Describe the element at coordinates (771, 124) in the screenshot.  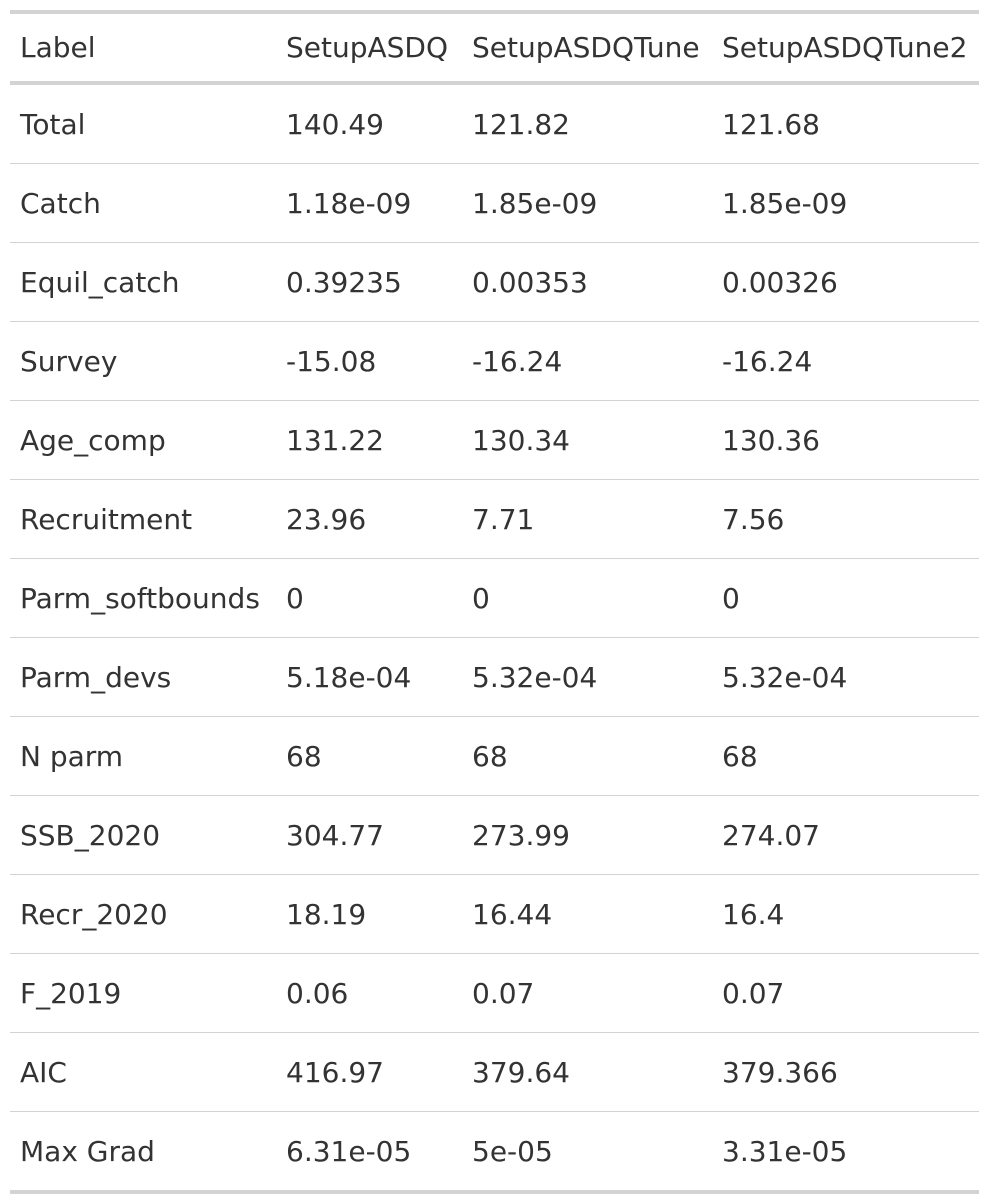
I see `cell-value: 121.68` at that location.